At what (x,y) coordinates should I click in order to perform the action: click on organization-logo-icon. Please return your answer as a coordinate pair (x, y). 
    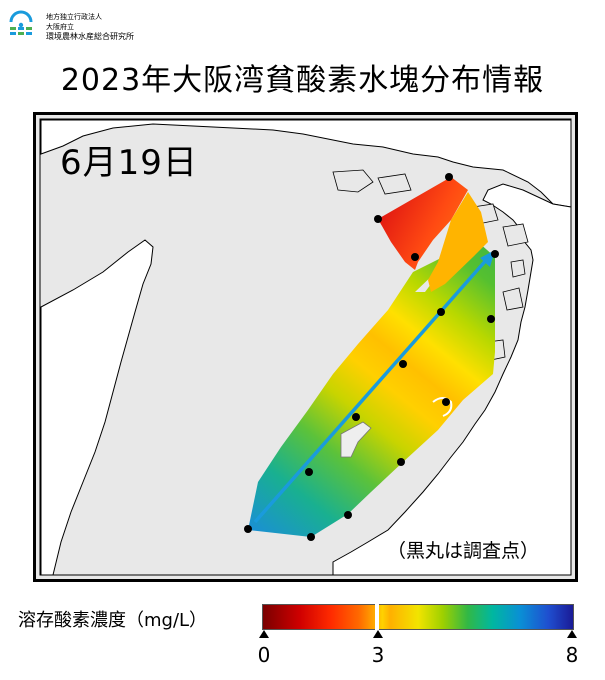
    Looking at the image, I should click on (21, 22).